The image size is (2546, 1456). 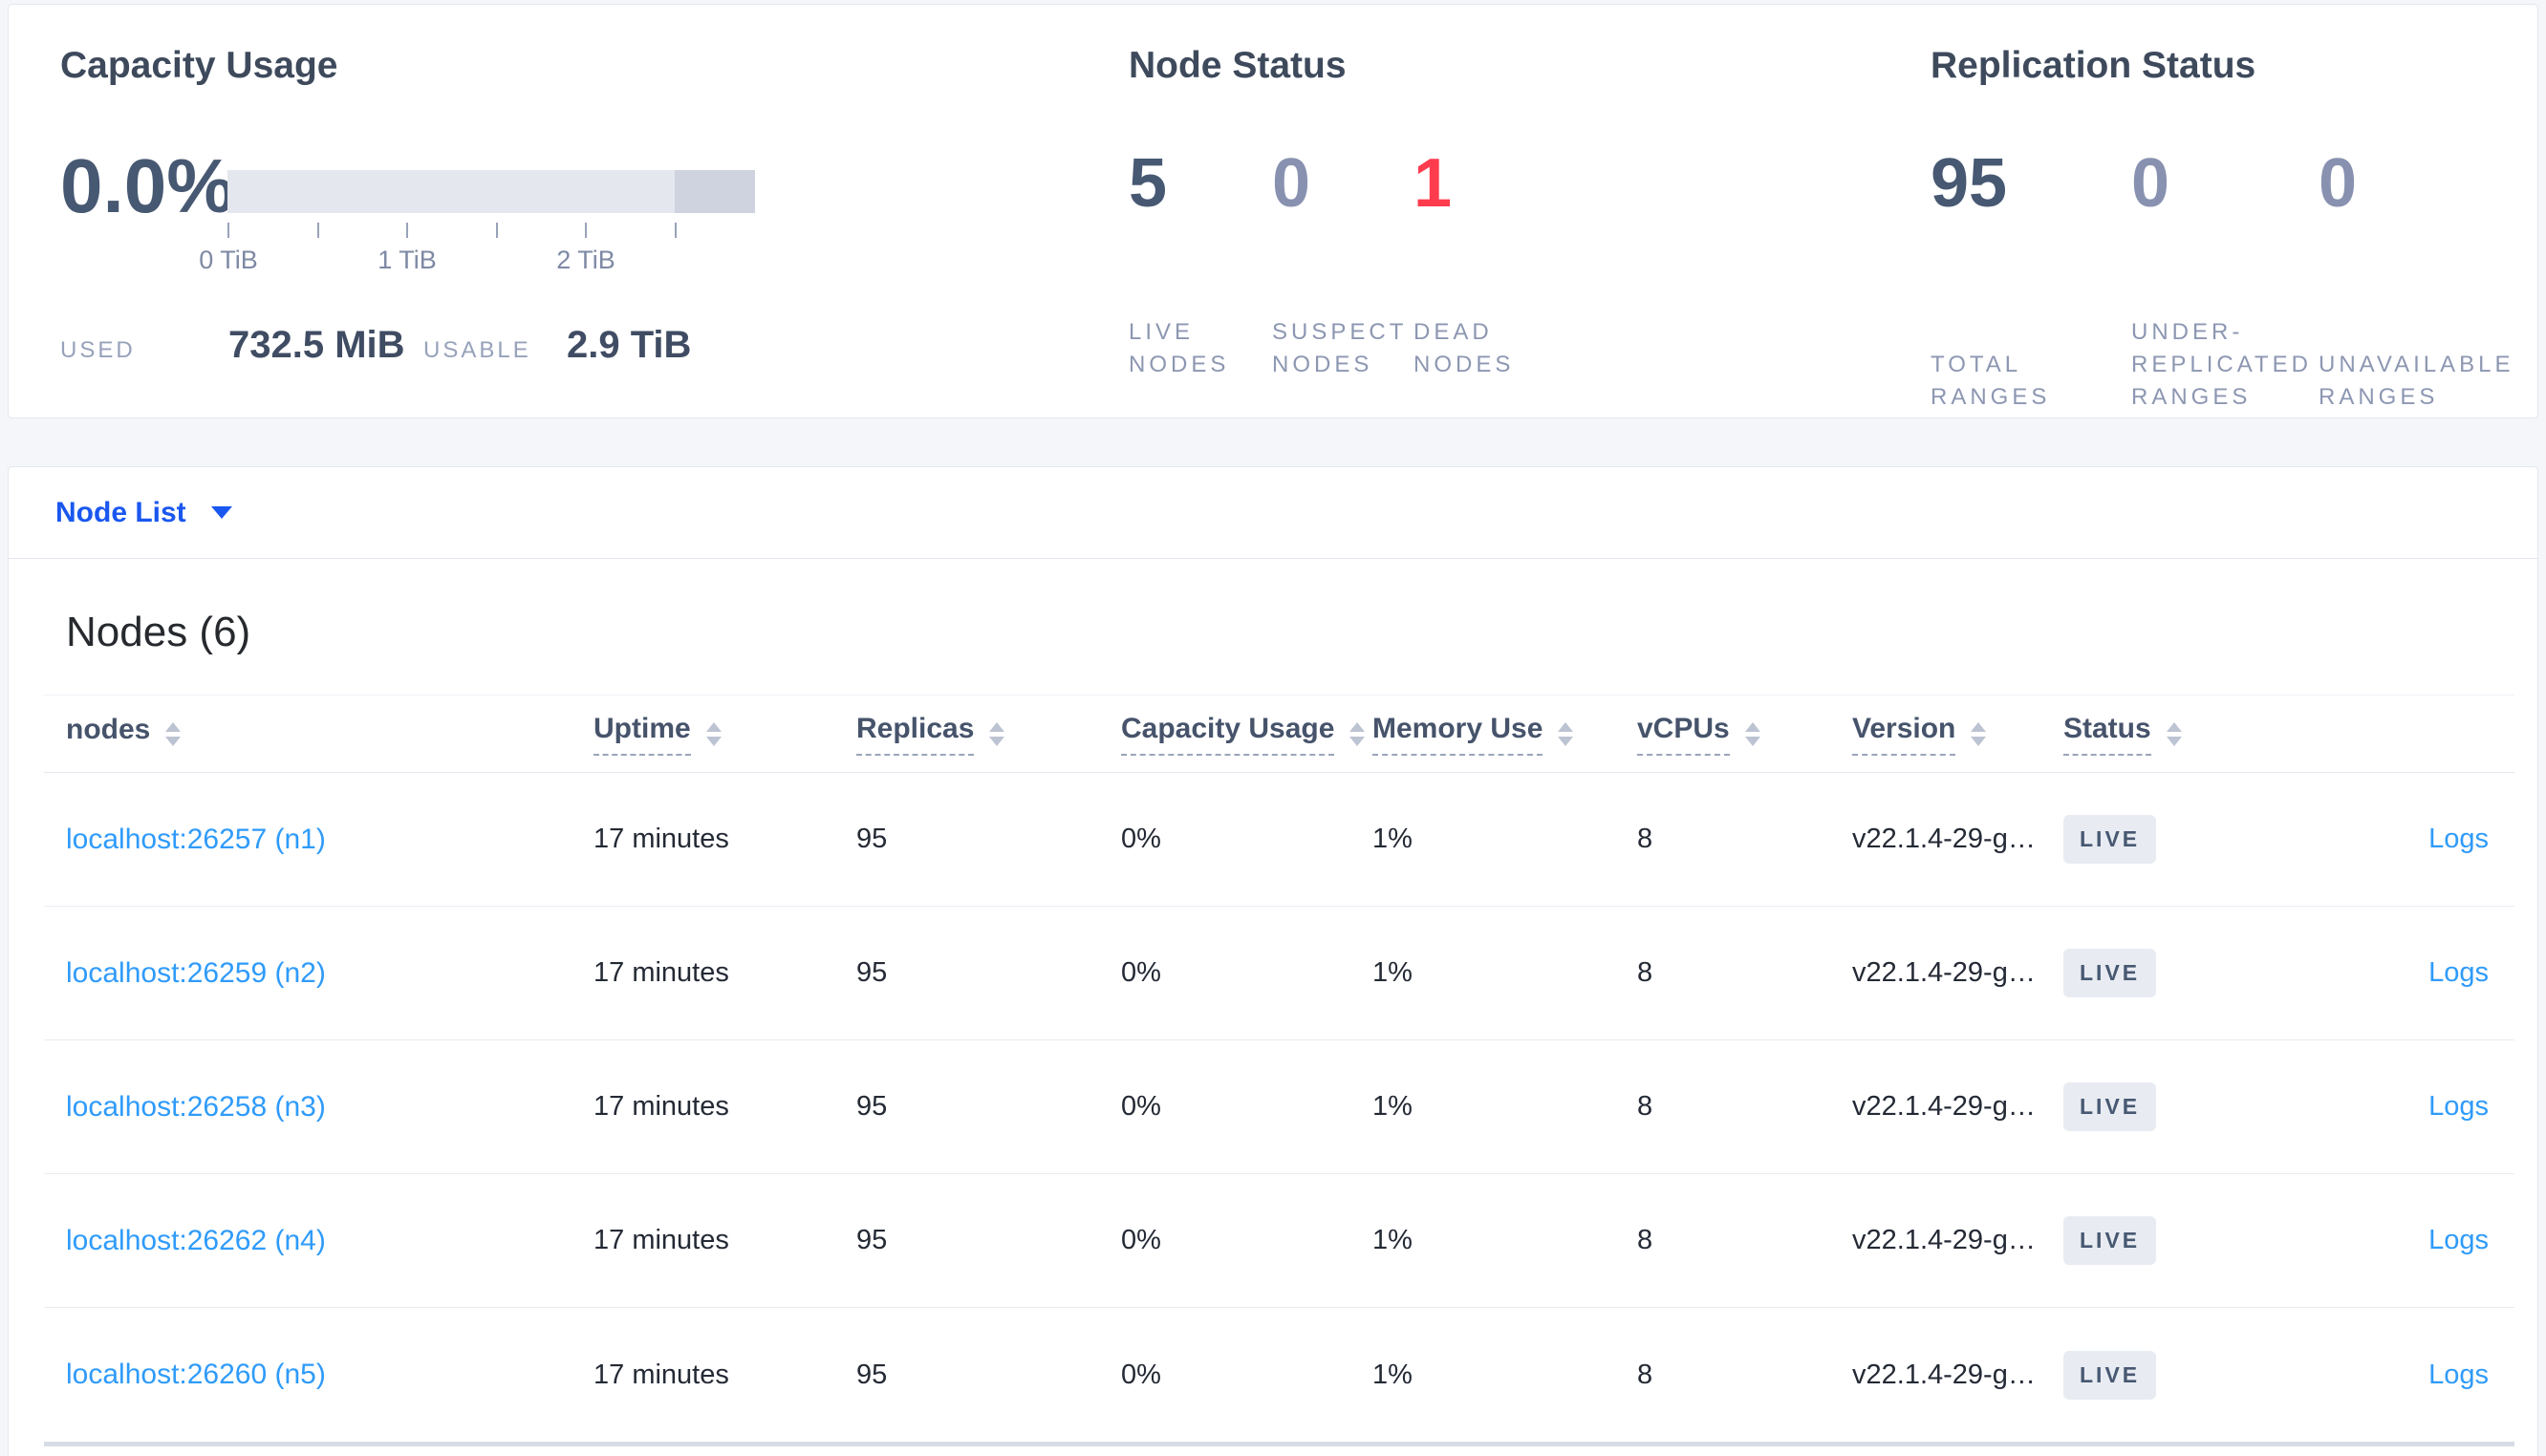 I want to click on replication-status-title: Replication Status, so click(x=2093, y=66).